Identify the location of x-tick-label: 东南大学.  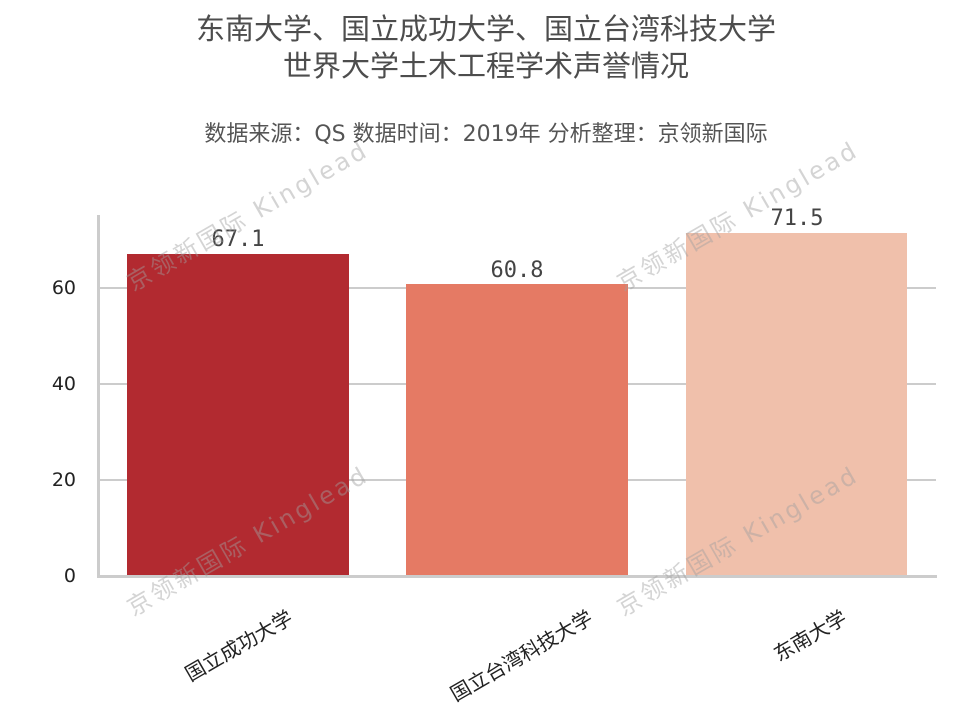
(810, 636).